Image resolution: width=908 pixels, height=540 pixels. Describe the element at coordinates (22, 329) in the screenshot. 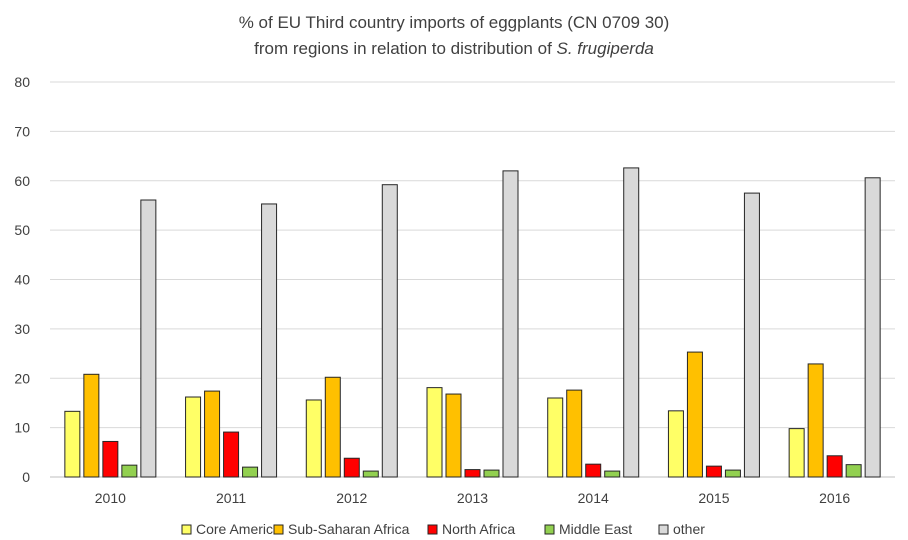

I see `y-tick-label: 30` at that location.